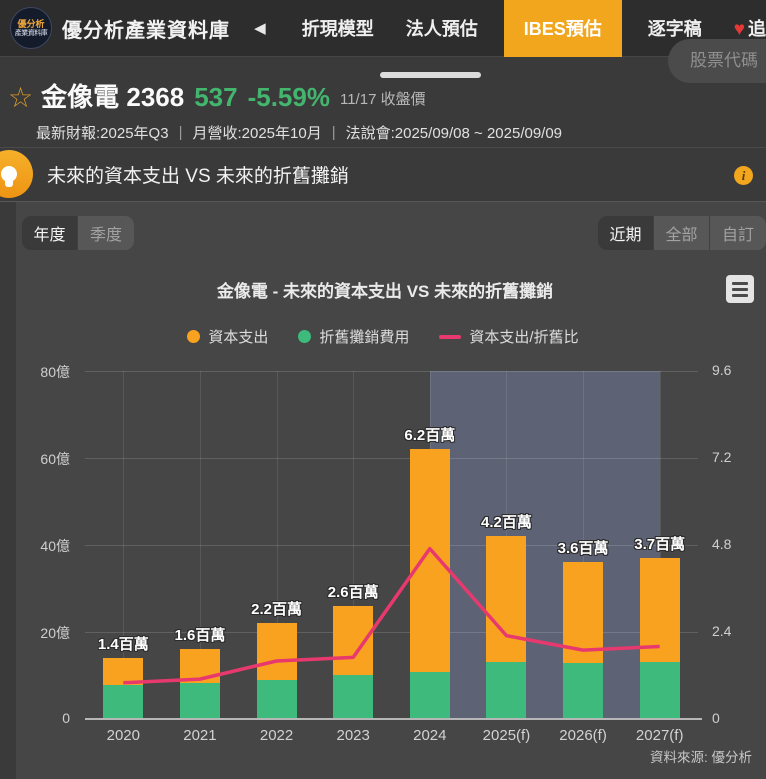 The height and width of the screenshot is (779, 766). Describe the element at coordinates (16, 174) in the screenshot. I see `lightbulb-icon` at that location.